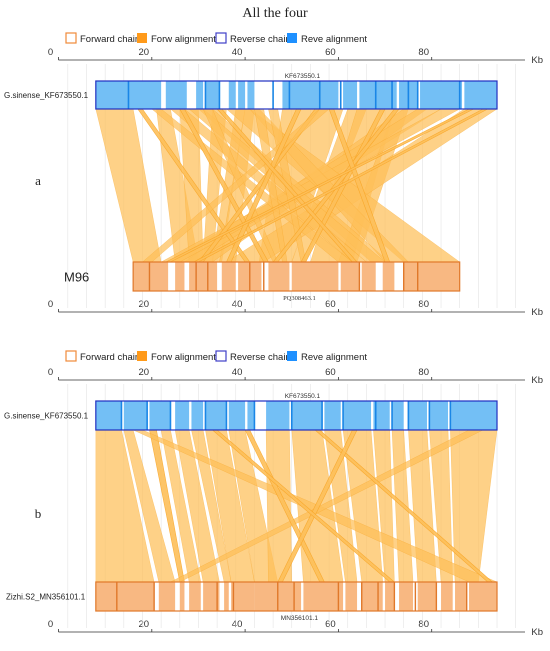 The image size is (550, 651). What do you see at coordinates (38, 180) in the screenshot?
I see `panel-letter: a` at bounding box center [38, 180].